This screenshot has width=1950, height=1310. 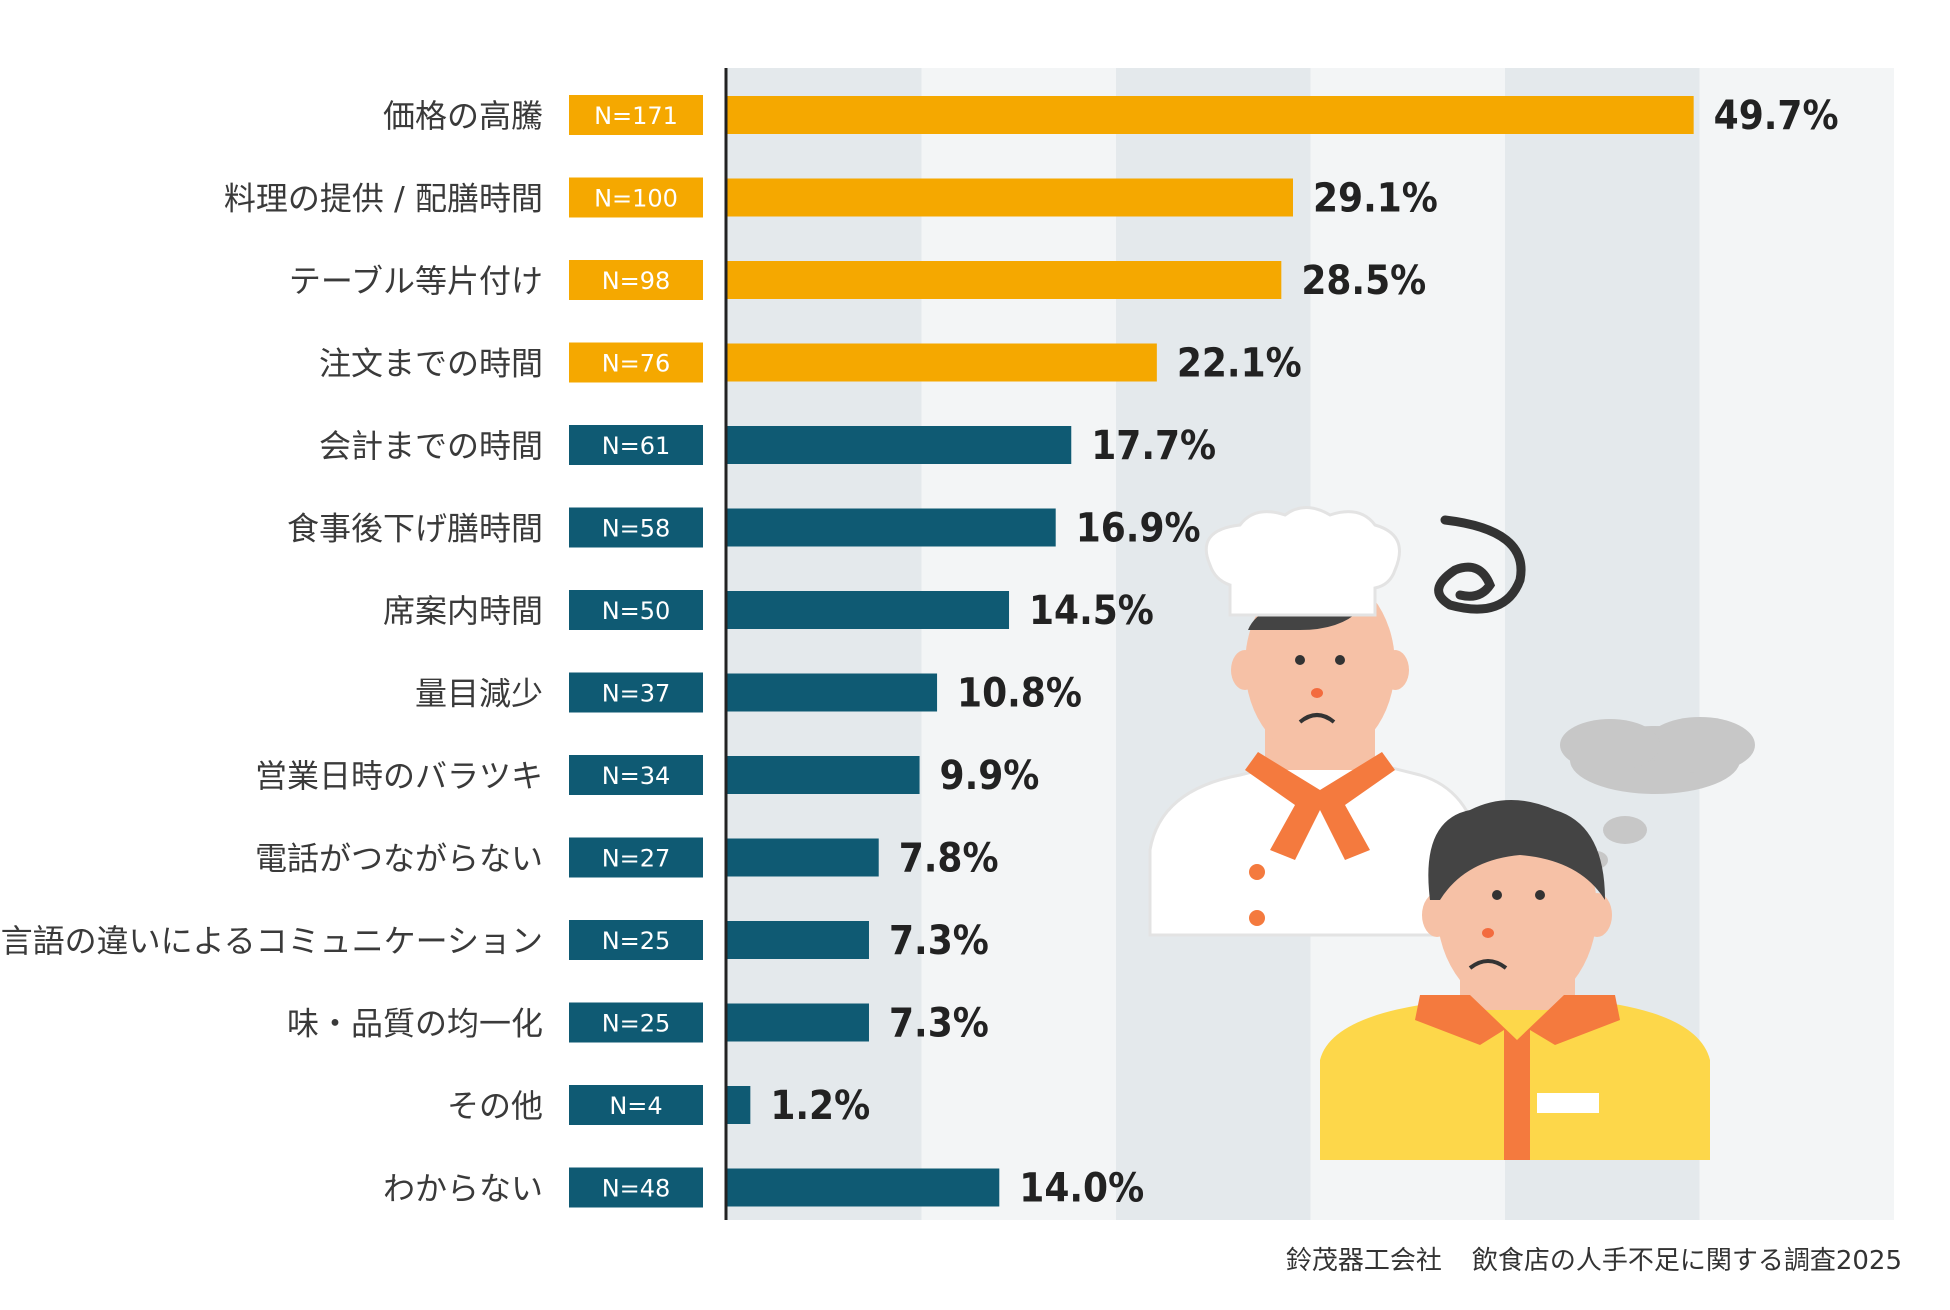 What do you see at coordinates (820, 1106) in the screenshot?
I see `value-label: 1.2%` at bounding box center [820, 1106].